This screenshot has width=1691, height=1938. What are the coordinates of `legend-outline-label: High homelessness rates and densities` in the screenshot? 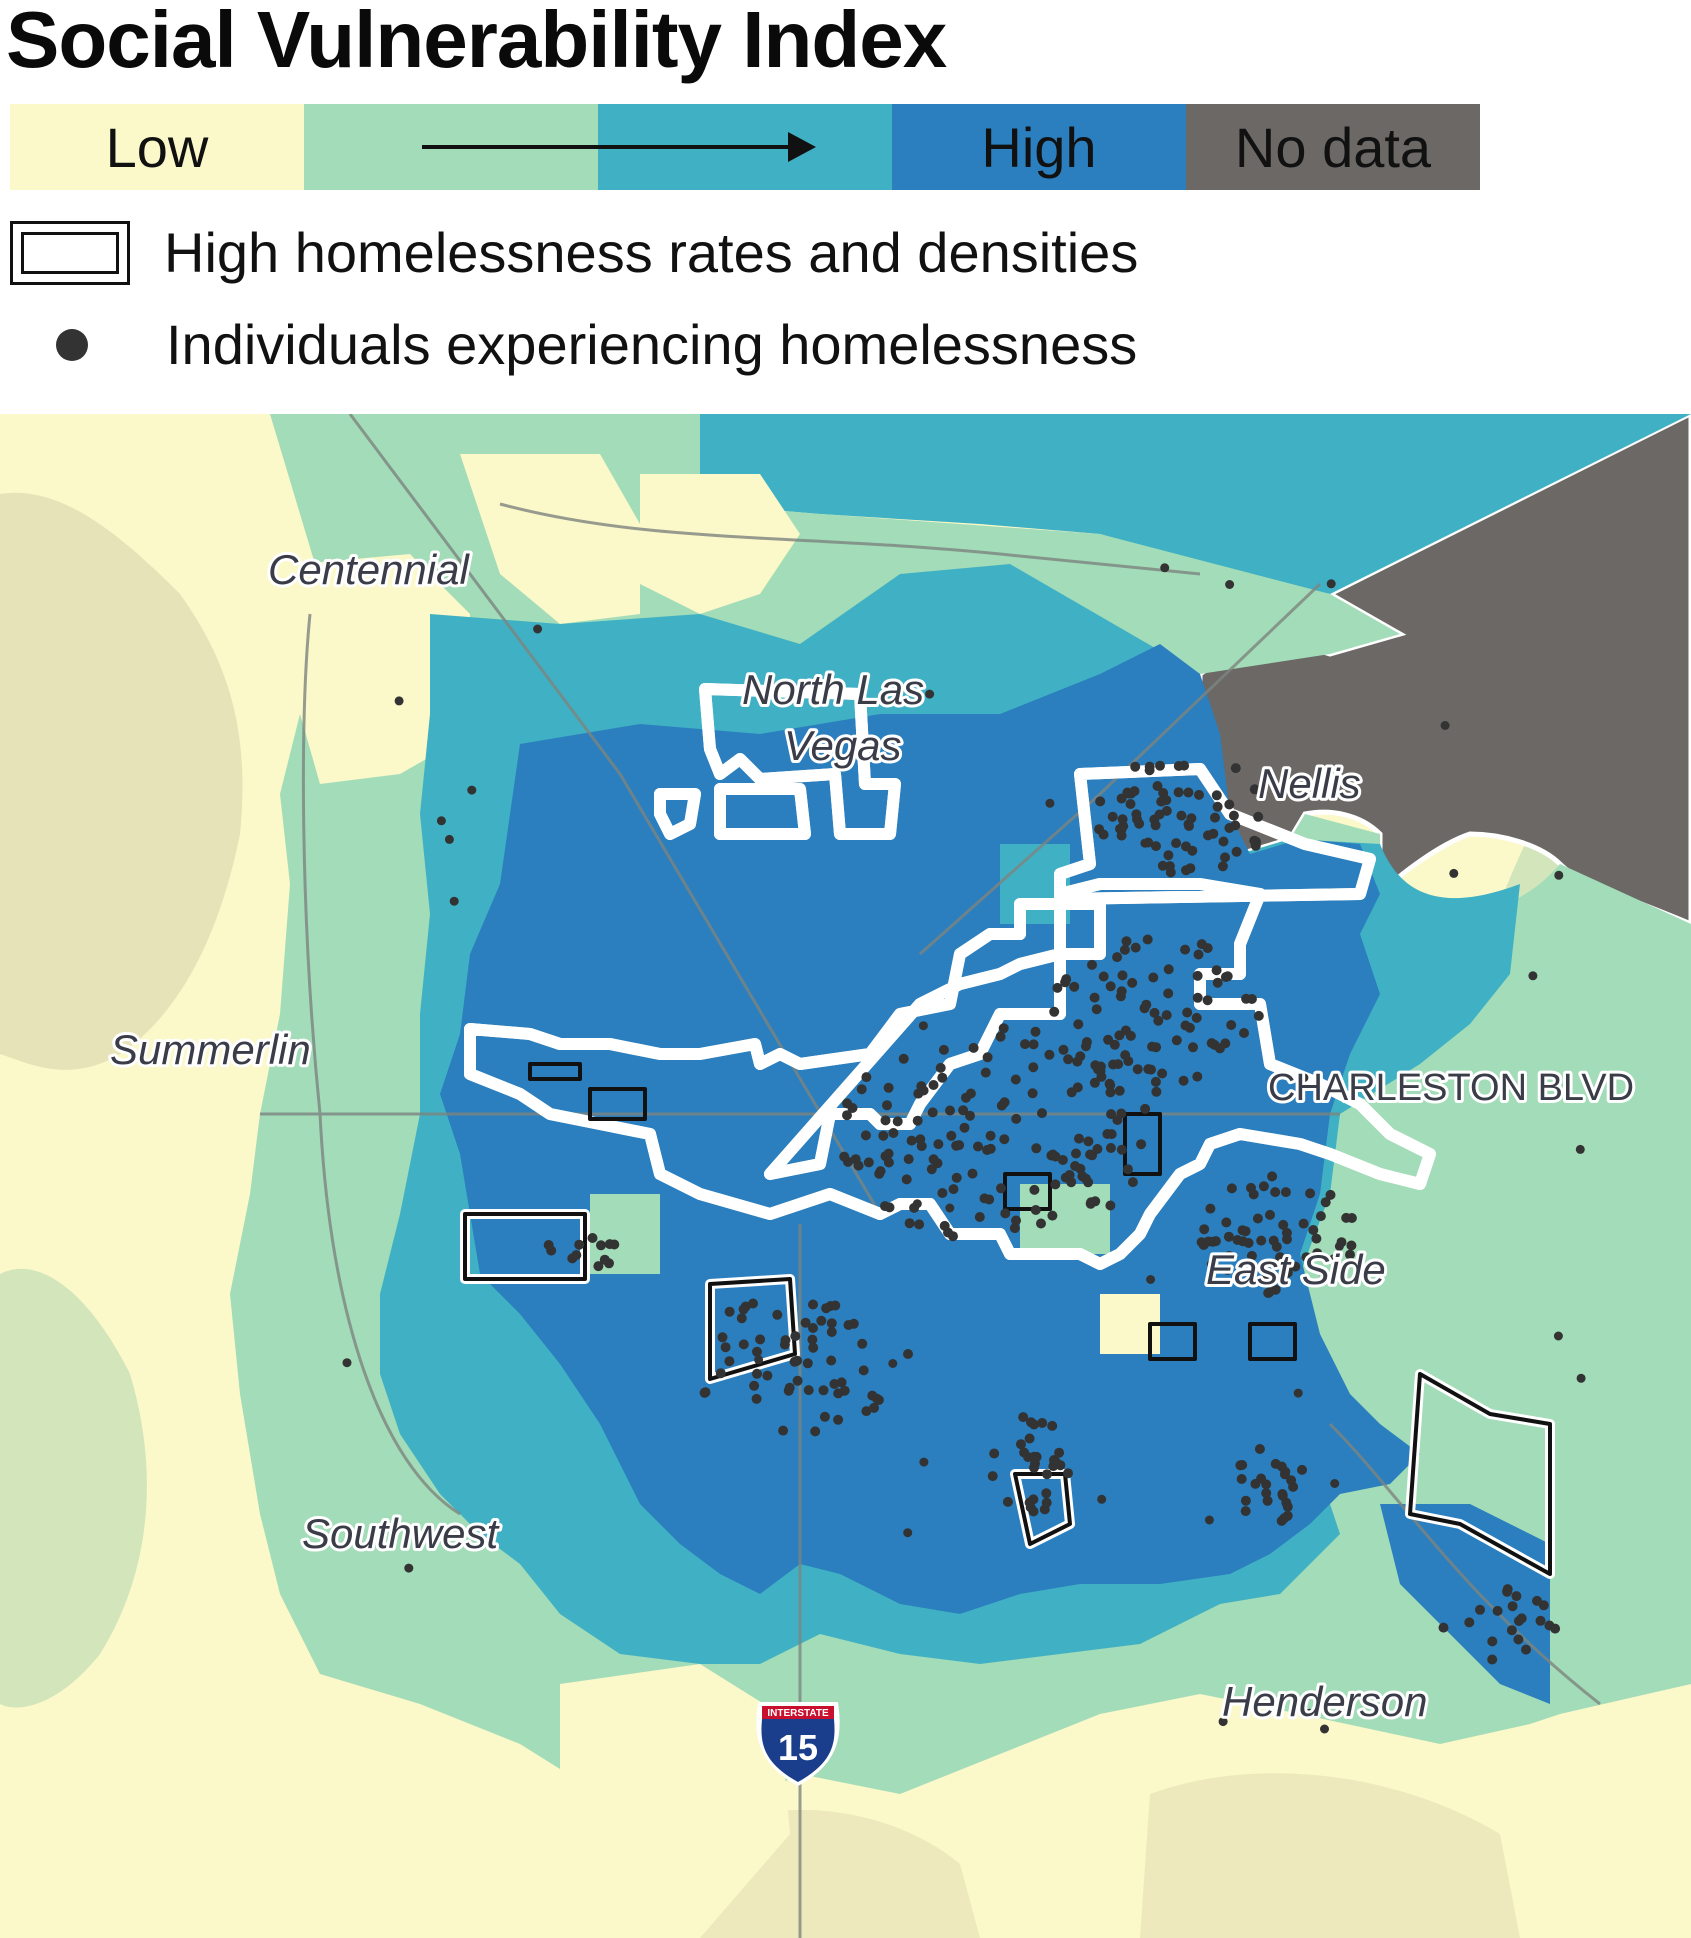 It's located at (651, 252).